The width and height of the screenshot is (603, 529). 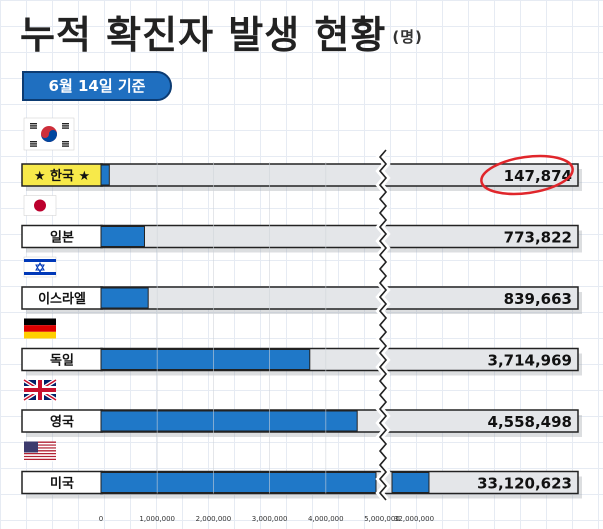 I want to click on title-text: 누적 확진자 발생 현황, so click(x=203, y=35).